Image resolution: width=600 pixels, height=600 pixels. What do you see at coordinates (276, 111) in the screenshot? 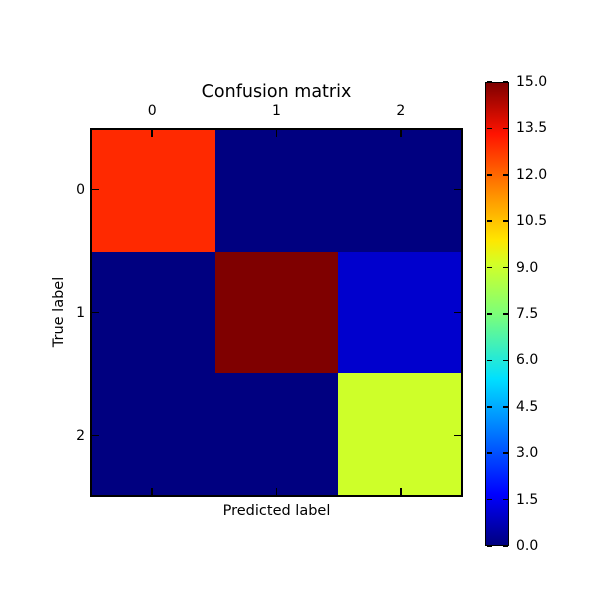
I see `x-tick-label-1: 1` at bounding box center [276, 111].